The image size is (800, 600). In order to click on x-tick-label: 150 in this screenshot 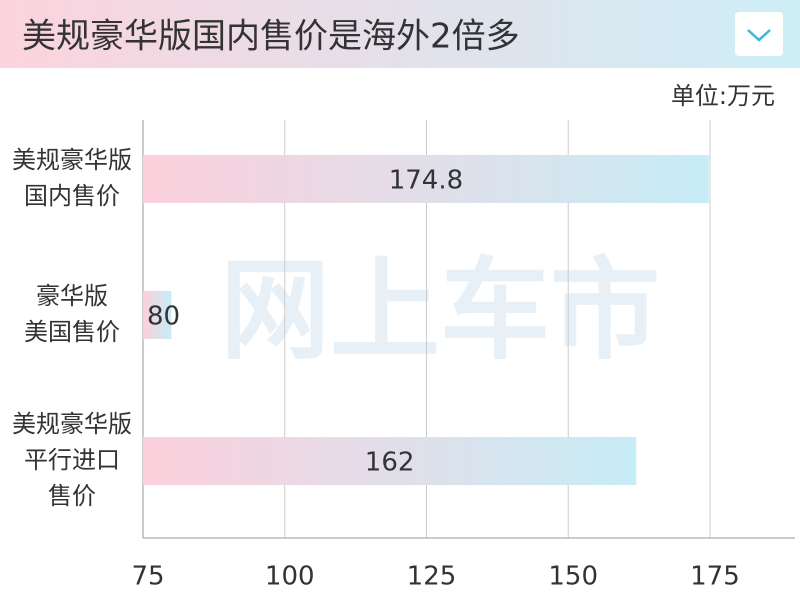, I will do `click(573, 577)`.